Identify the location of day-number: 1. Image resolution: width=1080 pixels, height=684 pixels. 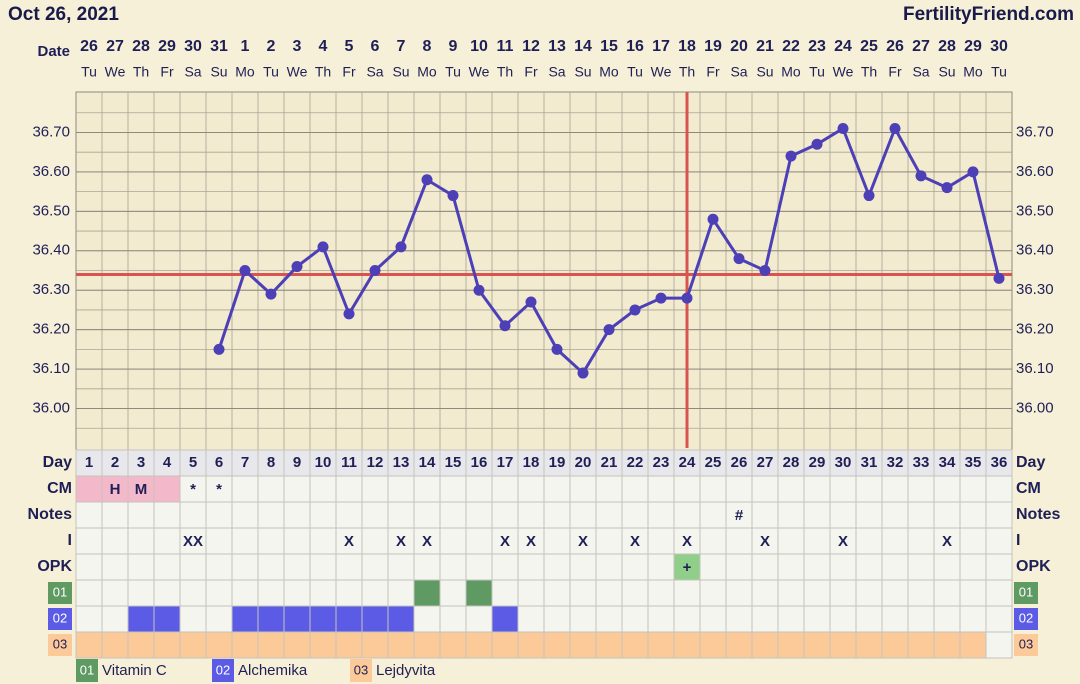
(89, 462).